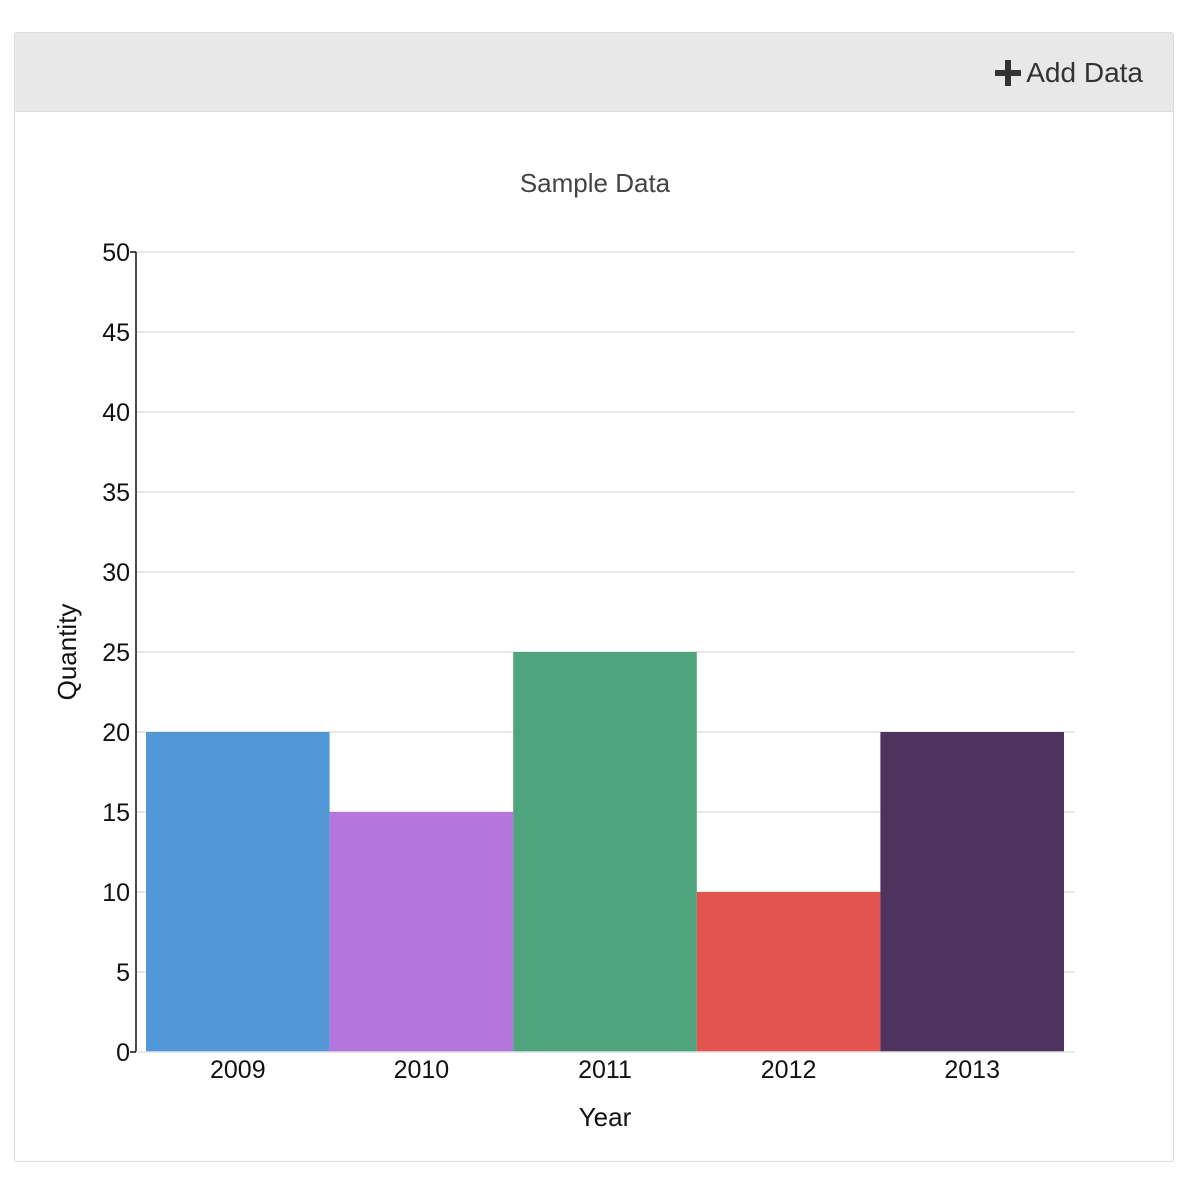  Describe the element at coordinates (422, 1070) in the screenshot. I see `x-tick-label: 2010` at that location.